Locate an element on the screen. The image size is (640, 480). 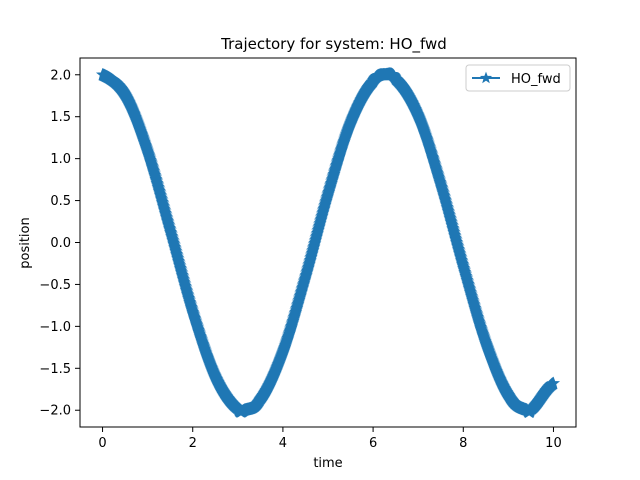
x-axis-label: time is located at coordinates (327, 463).